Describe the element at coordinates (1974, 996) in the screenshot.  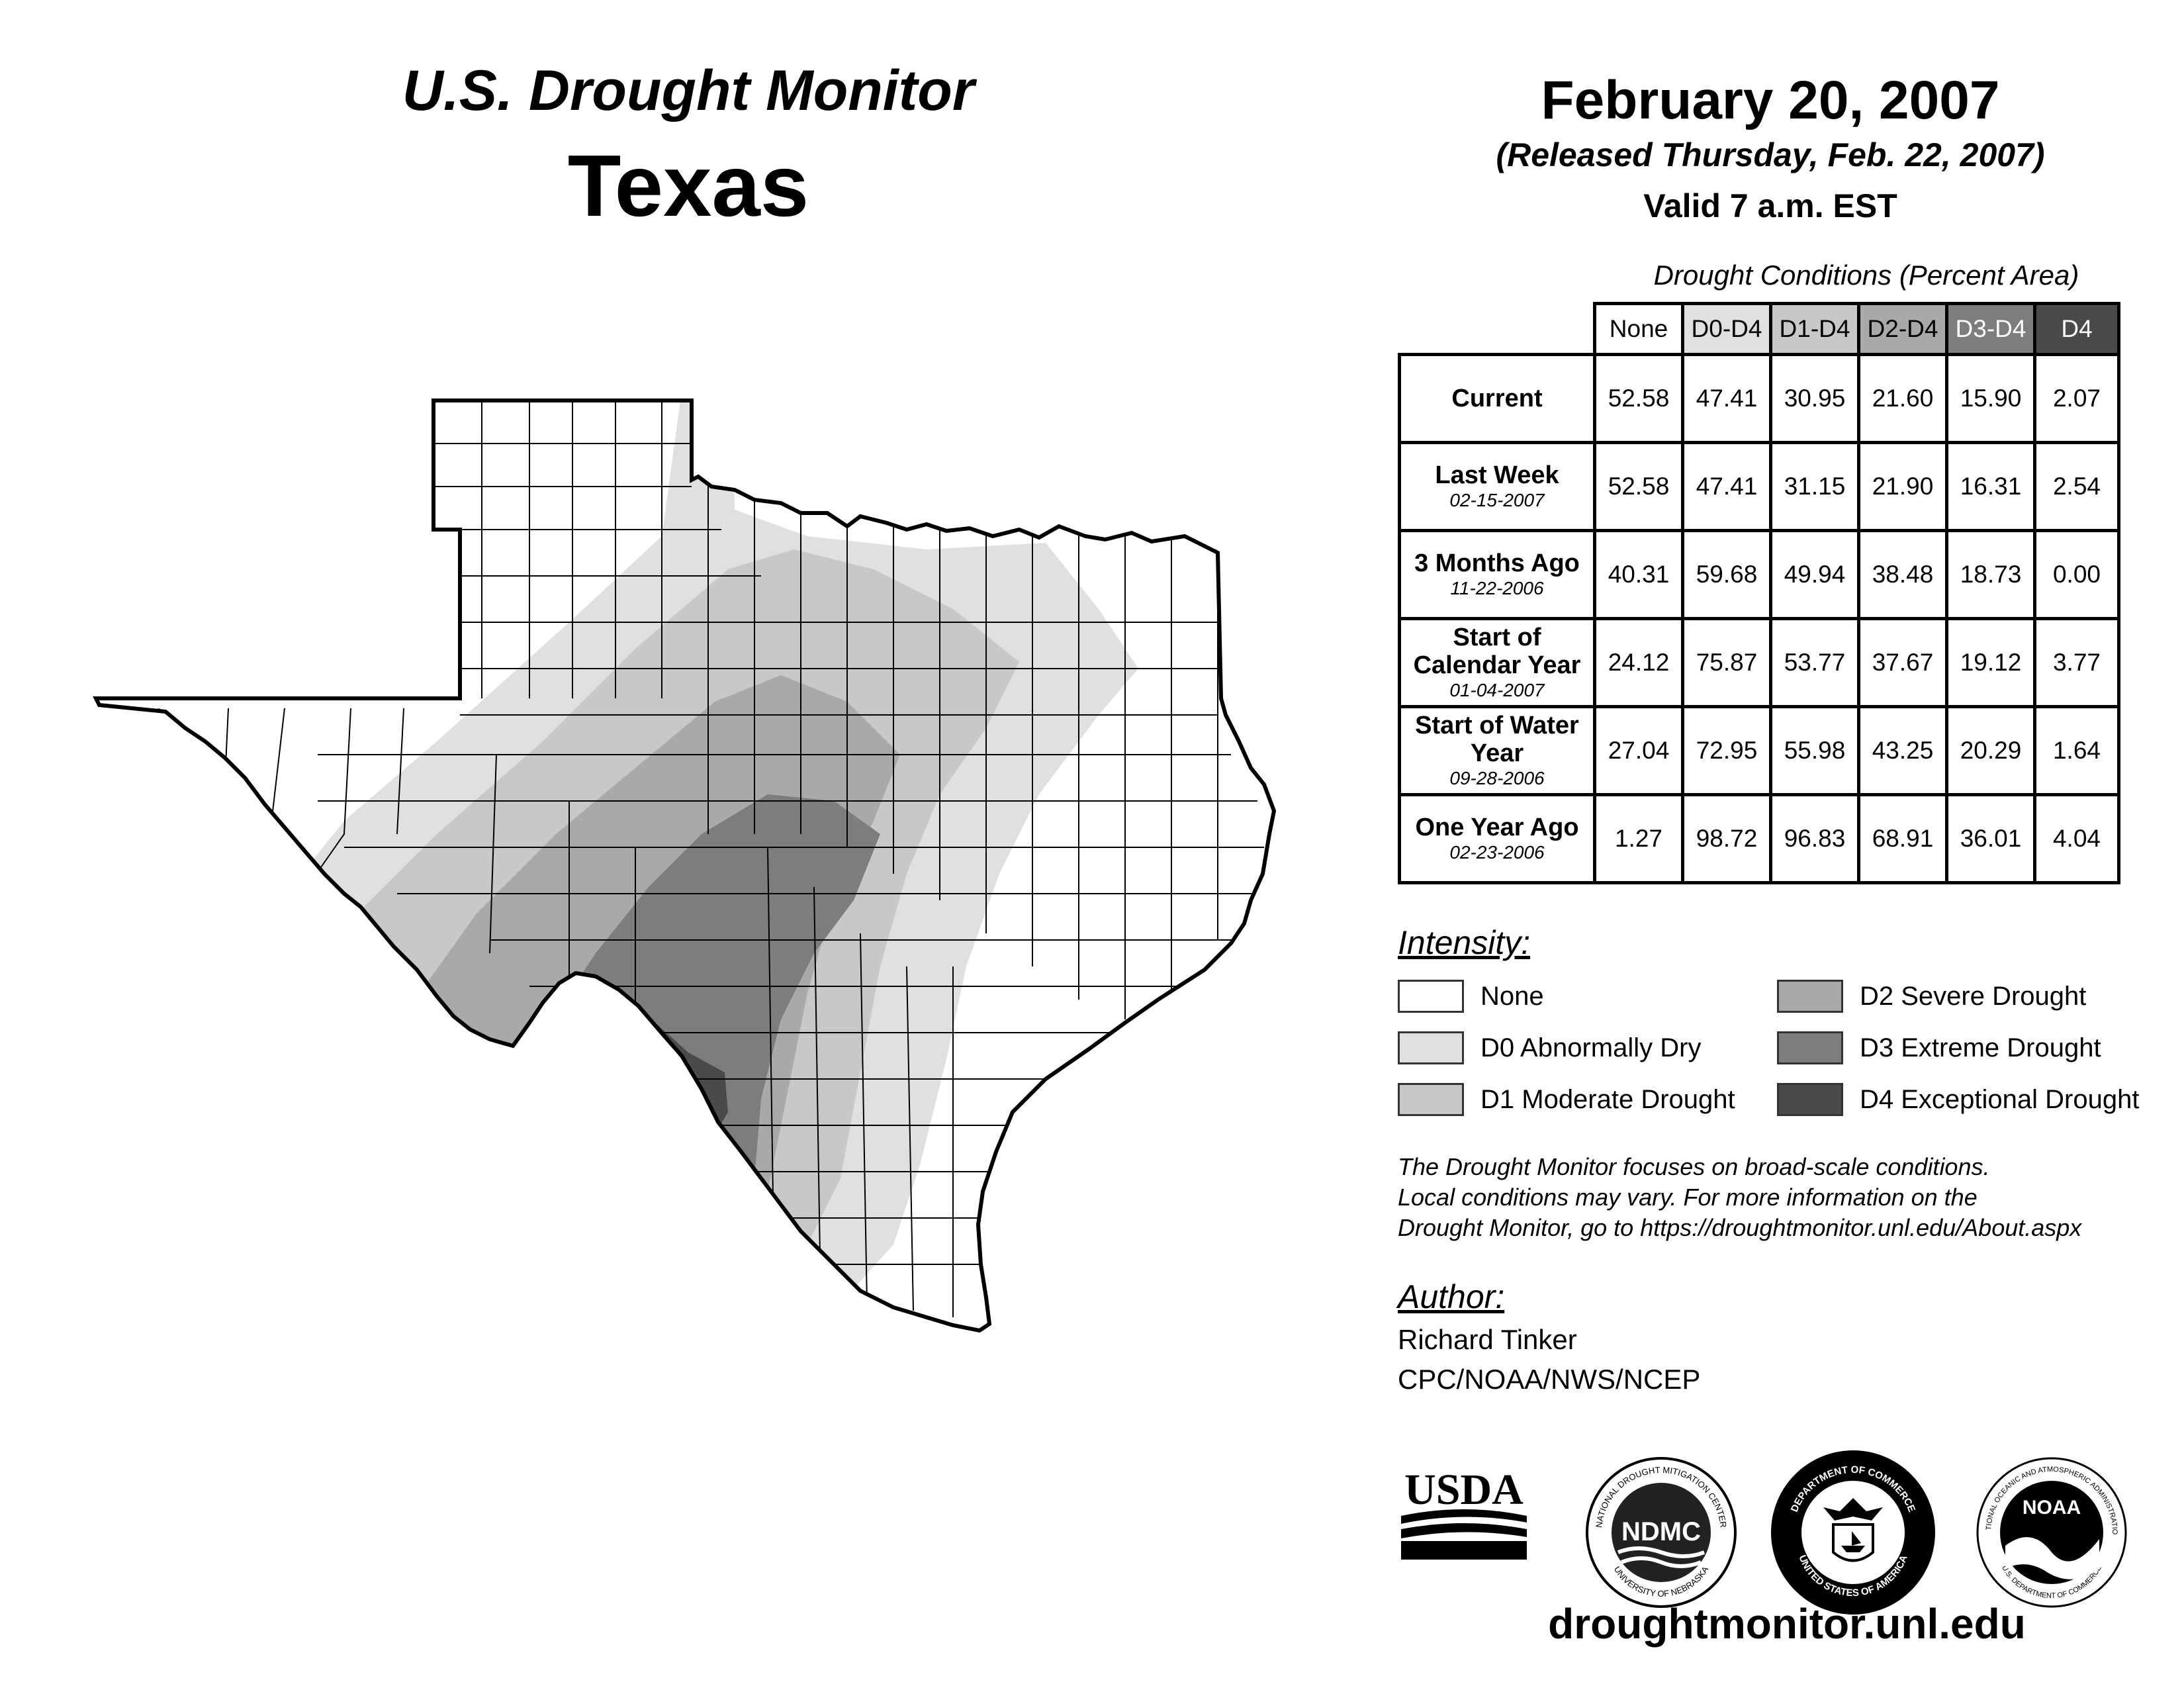
I see `legend-label: D2 Severe Drought` at that location.